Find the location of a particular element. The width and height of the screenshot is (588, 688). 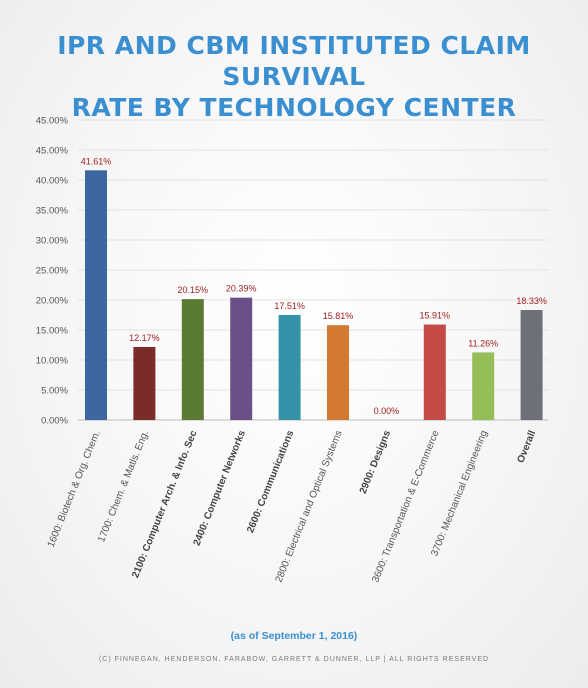

y-tick-label: 0.00% is located at coordinates (54, 421).